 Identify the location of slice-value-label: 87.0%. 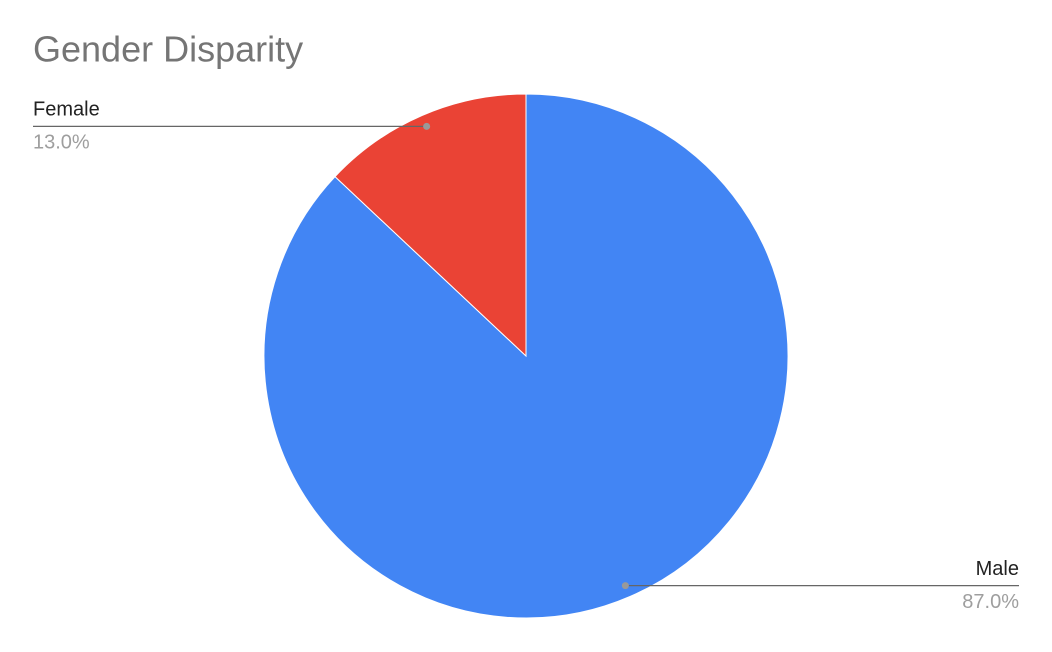
(990, 602).